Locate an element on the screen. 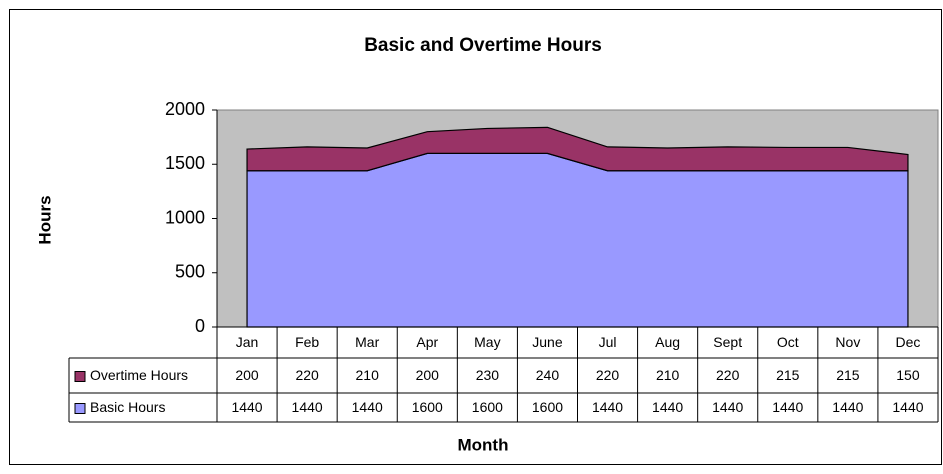 The height and width of the screenshot is (474, 943). x-tick-label: Jul is located at coordinates (608, 342).